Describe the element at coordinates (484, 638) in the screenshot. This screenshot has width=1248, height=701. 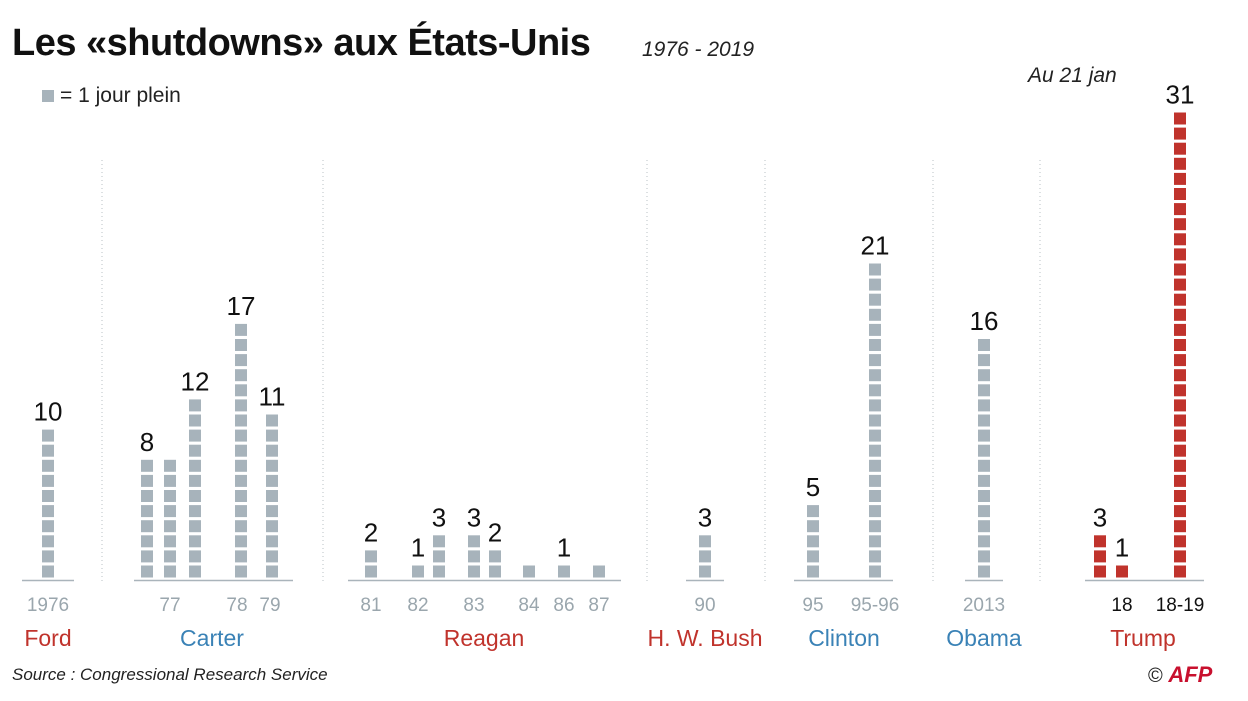
I see `president-label: Reagan` at that location.